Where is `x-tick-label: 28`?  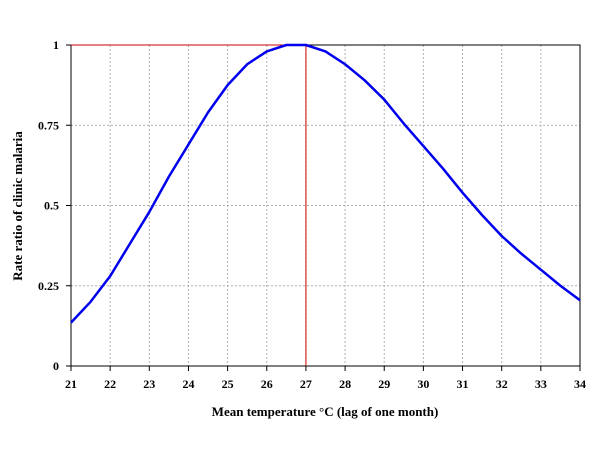
x-tick-label: 28 is located at coordinates (345, 384).